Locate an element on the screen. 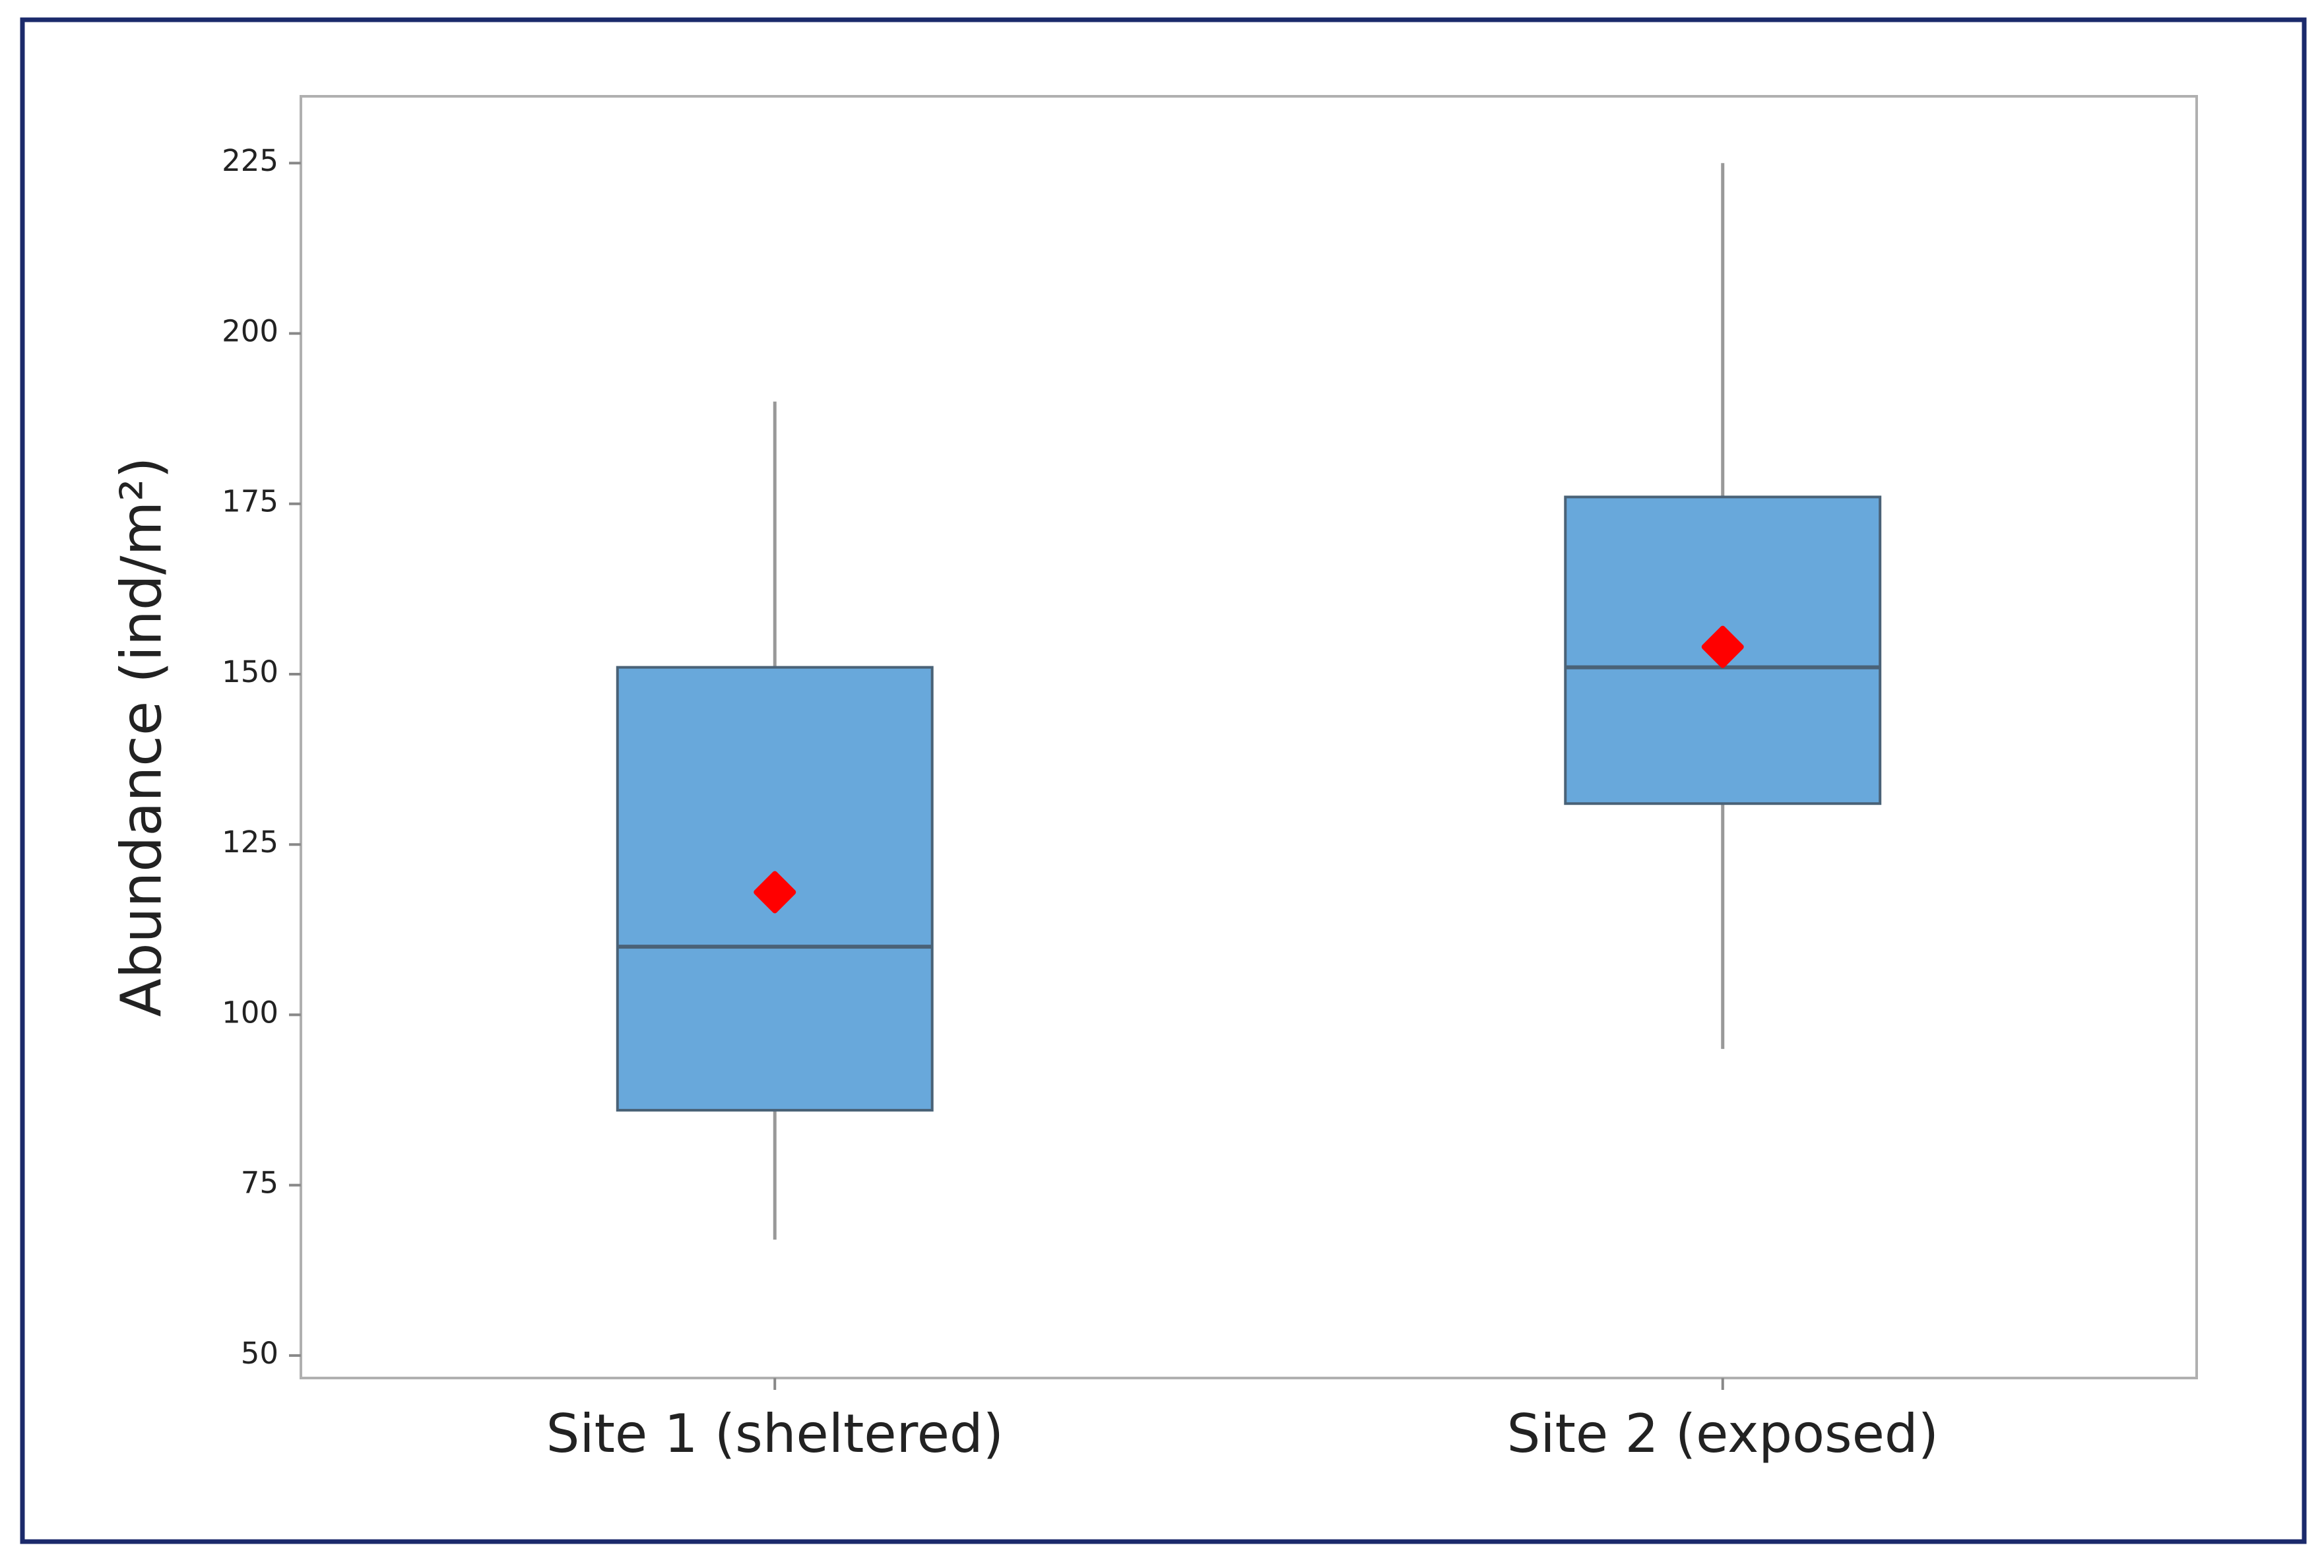 Image resolution: width=2324 pixels, height=1568 pixels. y-tick-label: 150 is located at coordinates (250, 671).